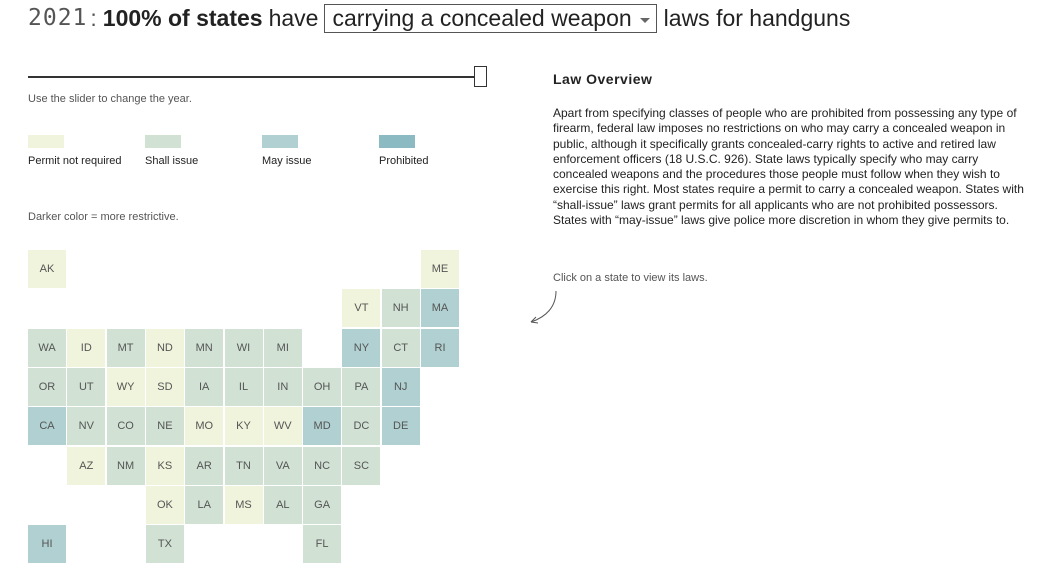 The height and width of the screenshot is (567, 1052). Describe the element at coordinates (86, 426) in the screenshot. I see `state-tile-nv: NV` at that location.